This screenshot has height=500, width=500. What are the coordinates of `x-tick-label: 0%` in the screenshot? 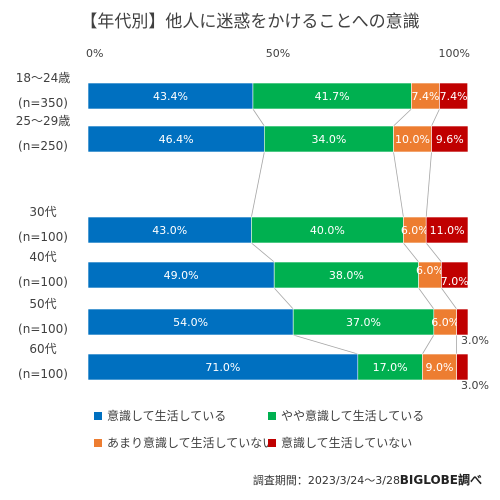 It's located at (94, 53).